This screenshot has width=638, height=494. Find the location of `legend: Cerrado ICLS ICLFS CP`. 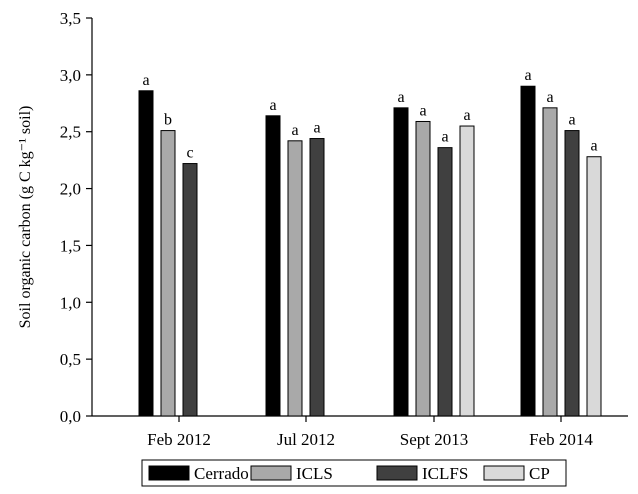

legend: Cerrado ICLS ICLFS CP is located at coordinates (354, 473).